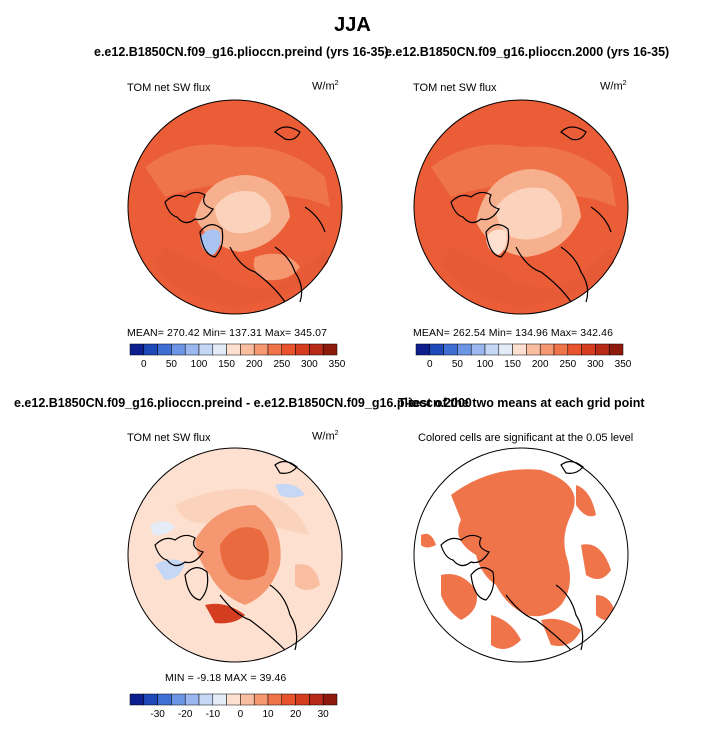 The image size is (705, 752). I want to click on panel-2-field-patches, so click(523, 225).